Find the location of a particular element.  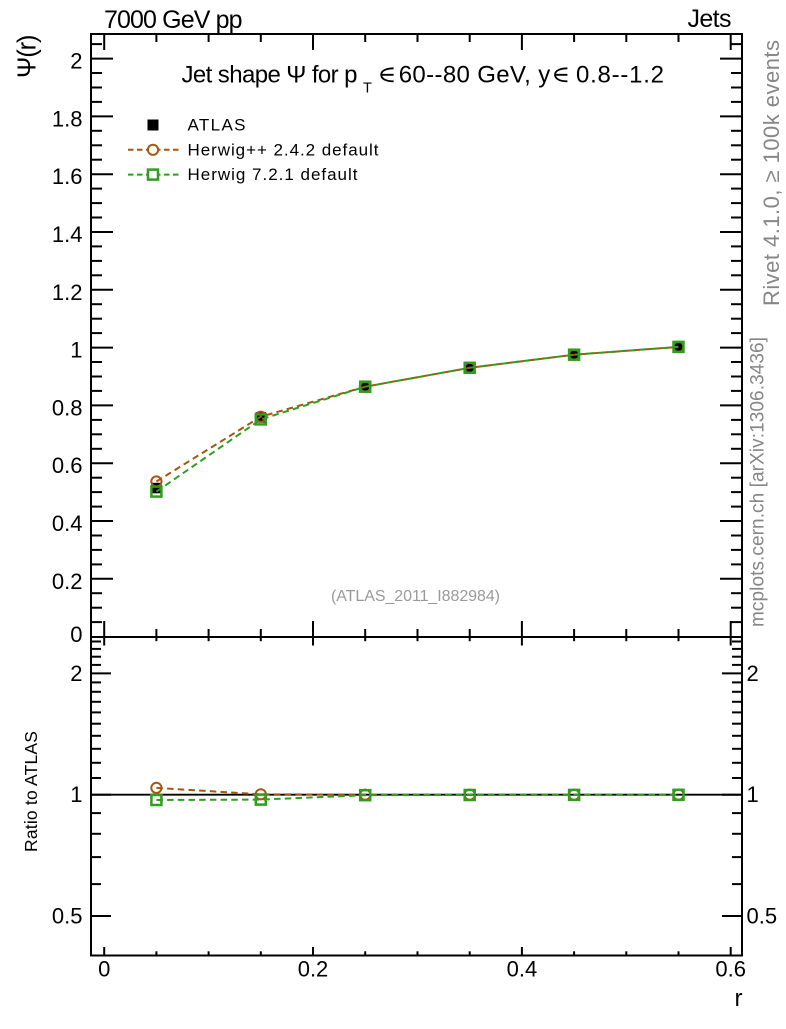

svg-text: 1.6 is located at coordinates (67, 176).